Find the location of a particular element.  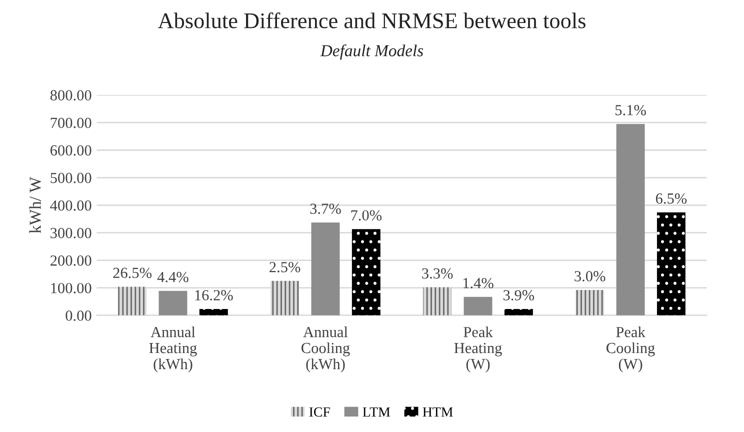

x-tick-label: Annual Heating (kWh) is located at coordinates (173, 349).